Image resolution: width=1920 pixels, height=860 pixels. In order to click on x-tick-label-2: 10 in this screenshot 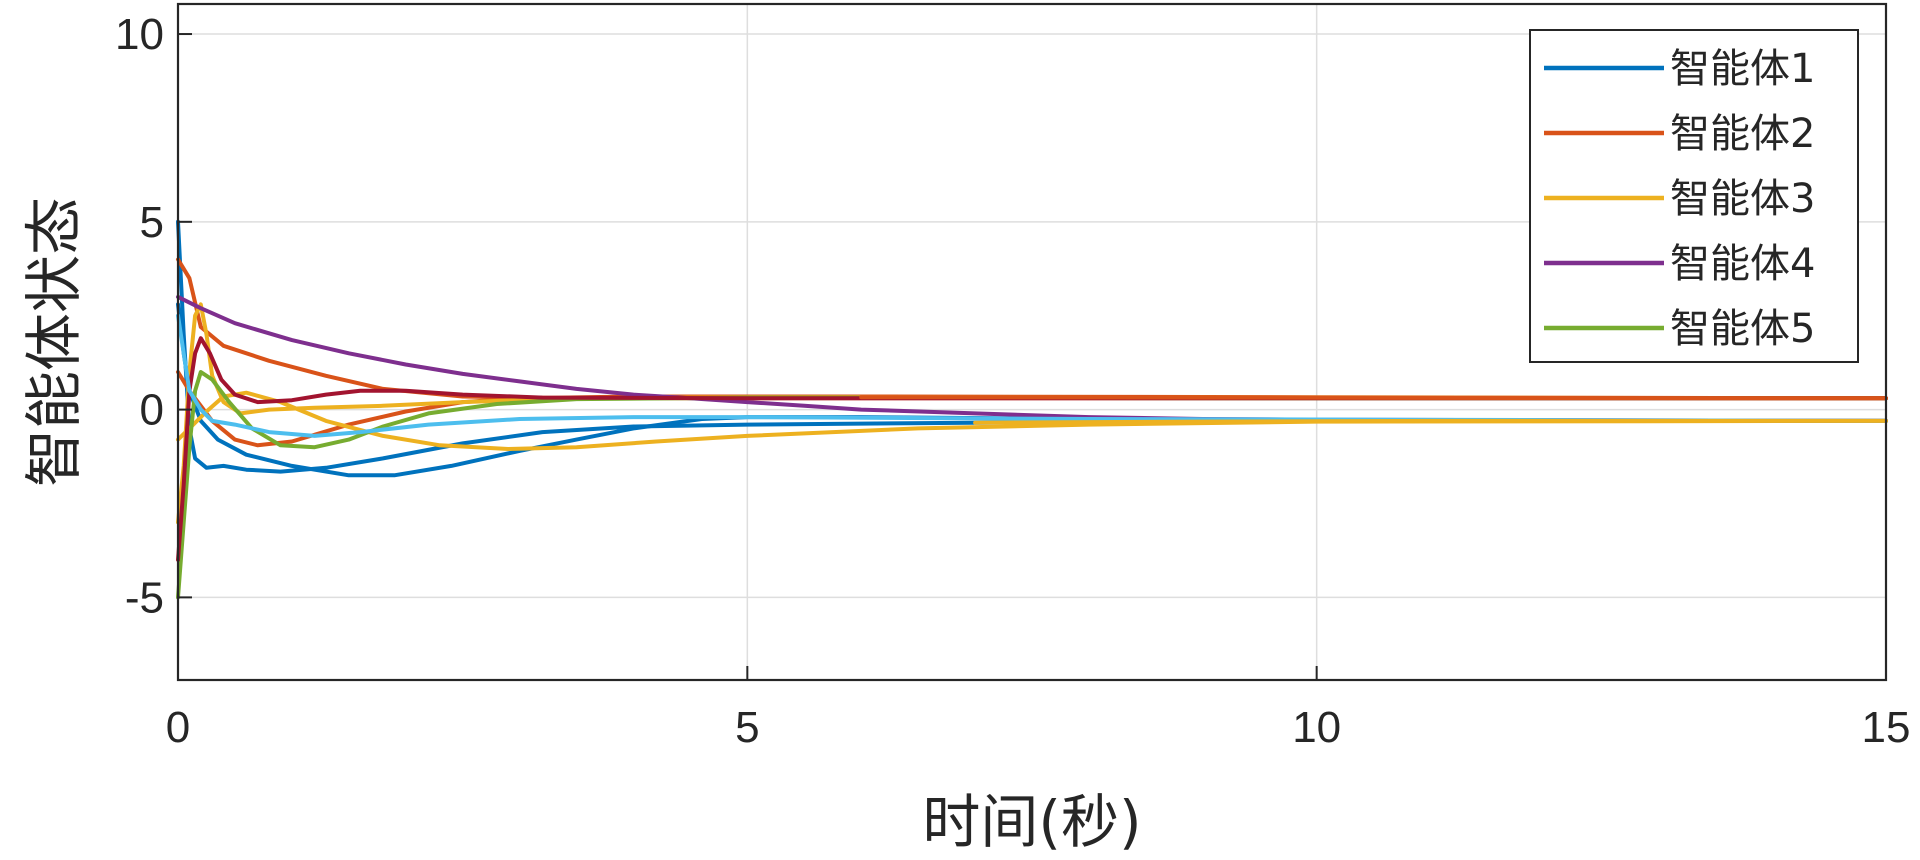, I will do `click(1316, 727)`.